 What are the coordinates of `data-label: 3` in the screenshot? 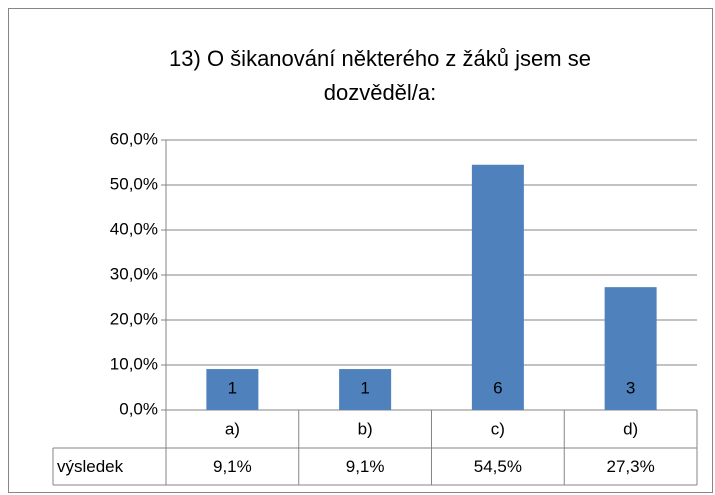 It's located at (630, 387).